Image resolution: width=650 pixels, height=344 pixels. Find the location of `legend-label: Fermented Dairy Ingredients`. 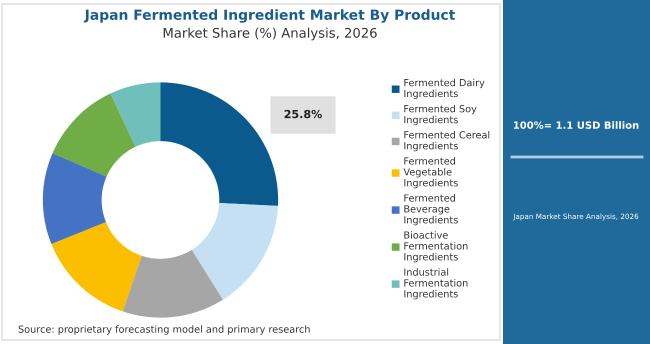

legend-label: Fermented Dairy Ingredients is located at coordinates (444, 89).